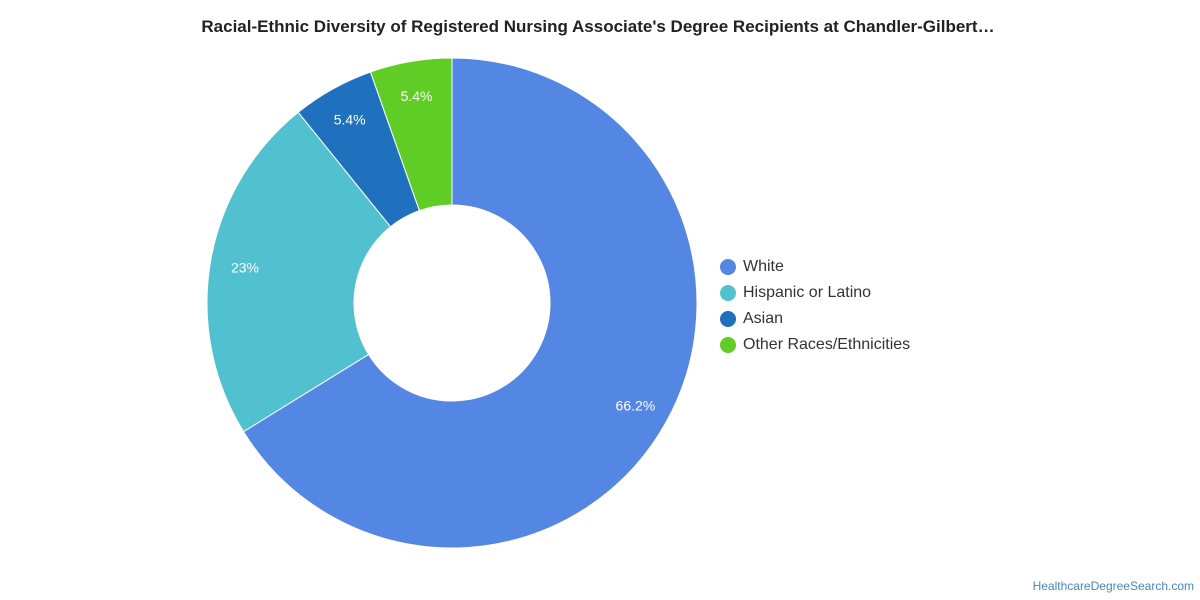 This screenshot has height=600, width=1200. Describe the element at coordinates (245, 268) in the screenshot. I see `slice-label: 23%` at that location.